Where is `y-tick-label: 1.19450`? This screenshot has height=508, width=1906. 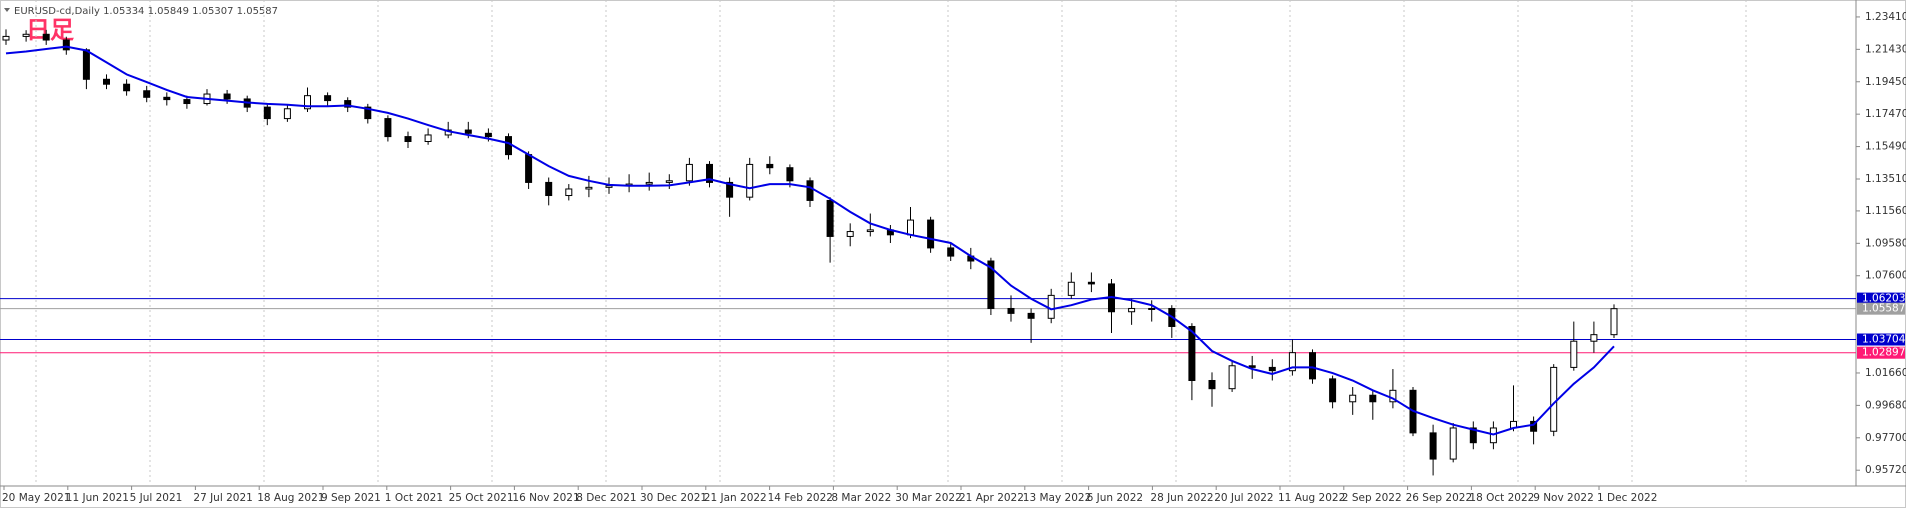 y-tick-label: 1.19450 is located at coordinates (1885, 82).